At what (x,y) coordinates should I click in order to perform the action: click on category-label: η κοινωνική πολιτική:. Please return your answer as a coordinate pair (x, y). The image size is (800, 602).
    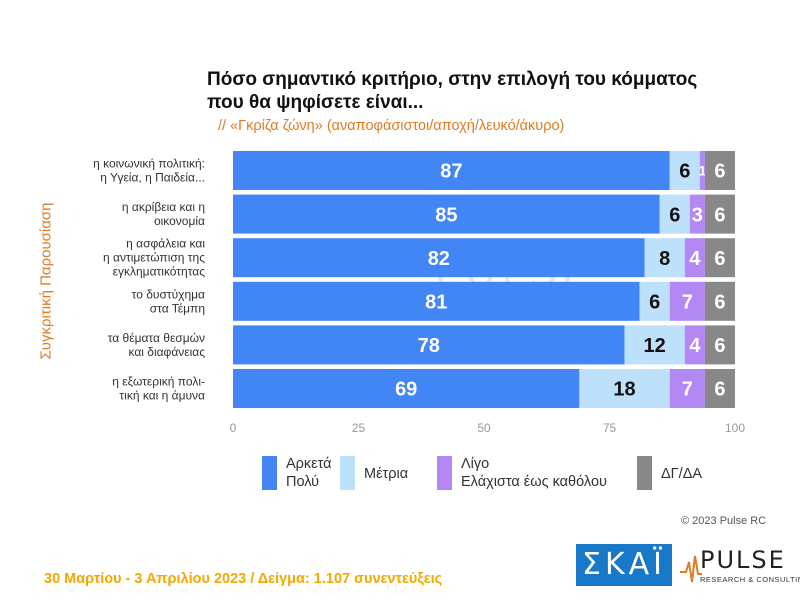
    Looking at the image, I should click on (149, 164).